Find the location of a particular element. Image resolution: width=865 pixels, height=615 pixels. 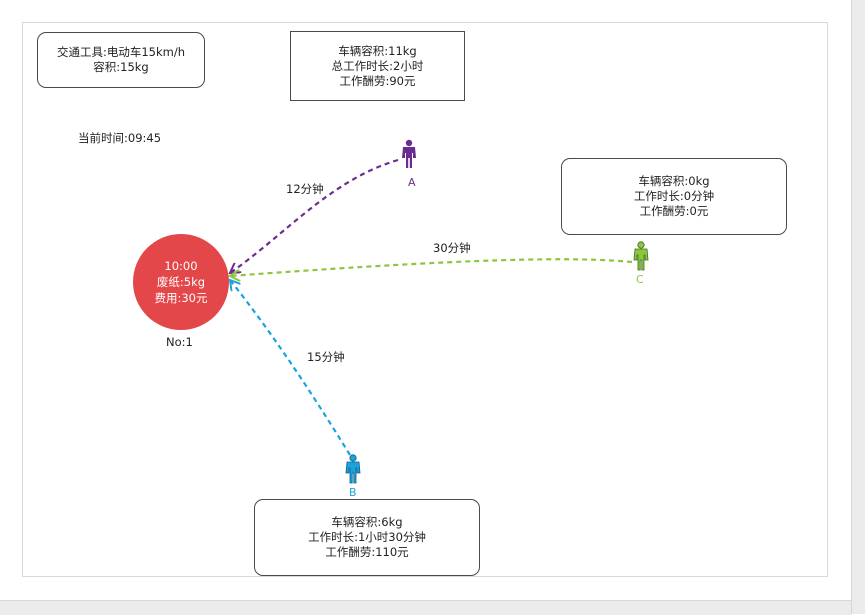

route-b-time: 15分钟 is located at coordinates (326, 357).